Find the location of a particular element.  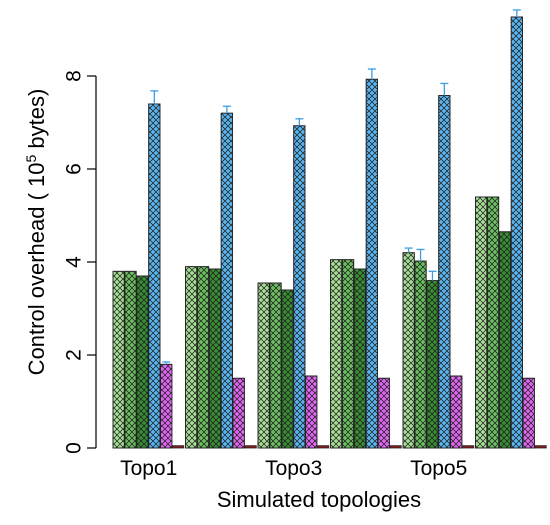

y-tick-label: 4 is located at coordinates (74, 262).